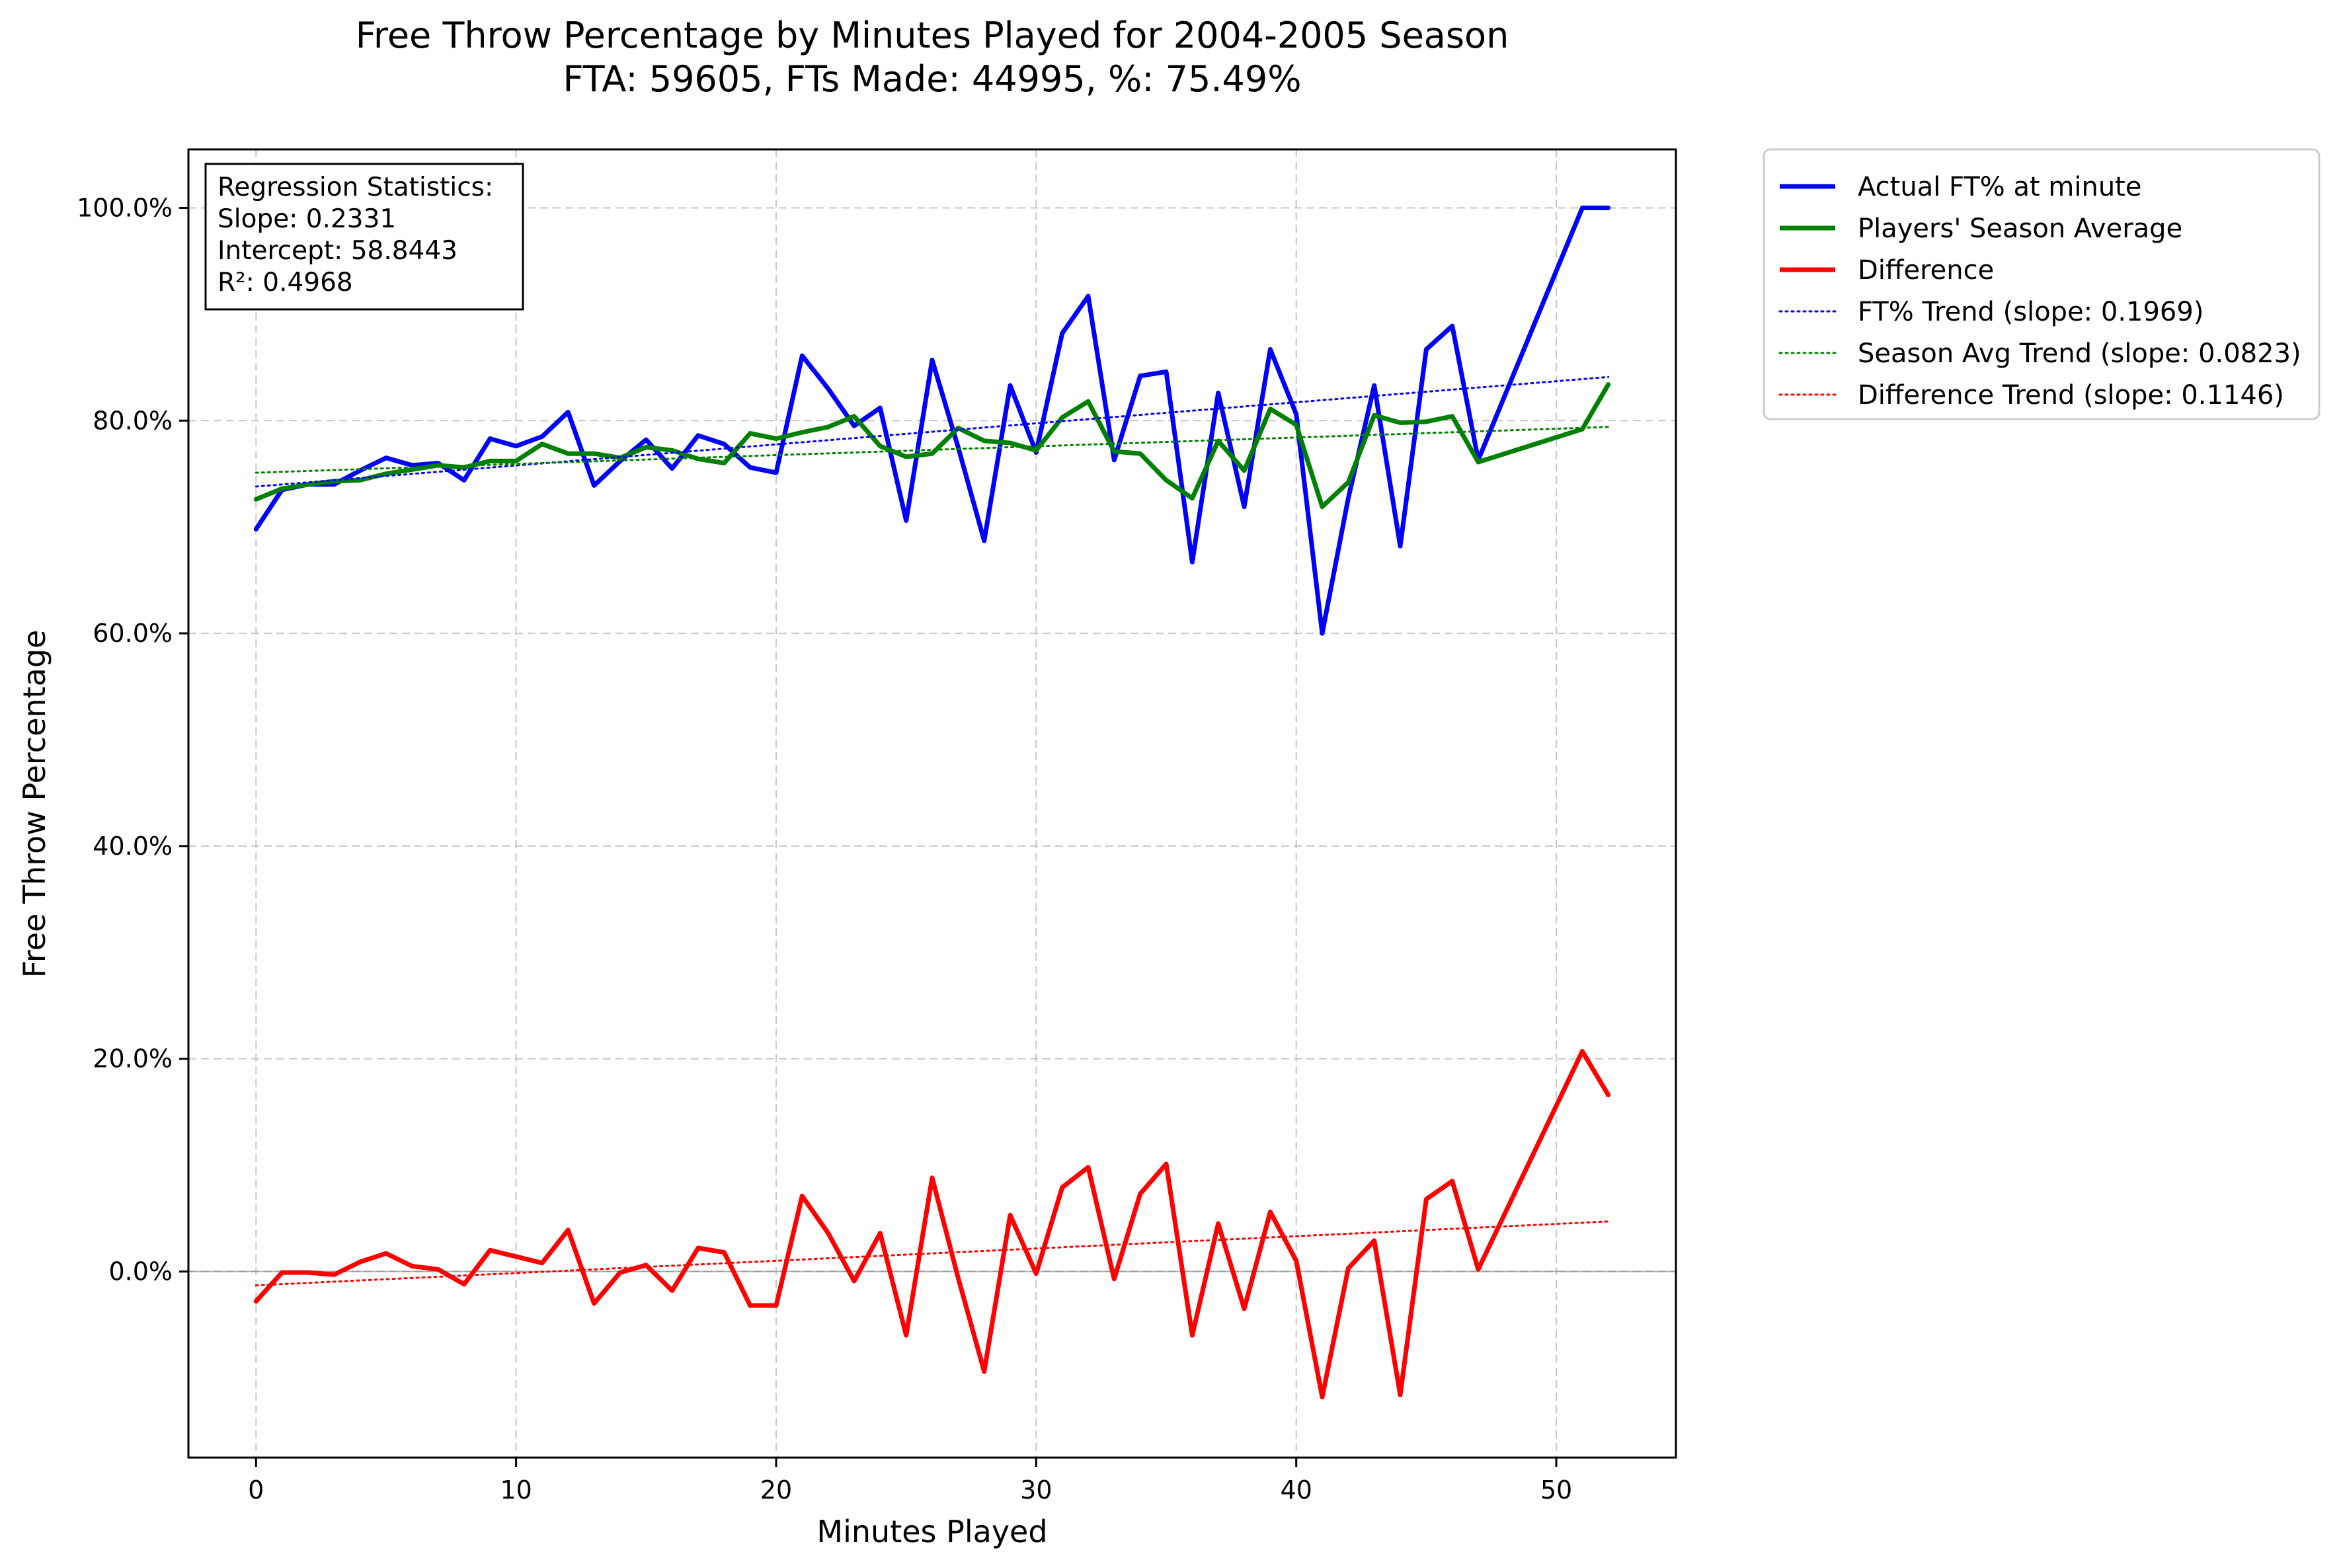  What do you see at coordinates (1999, 187) in the screenshot?
I see `legend-label-0: Actual FT% at minute` at bounding box center [1999, 187].